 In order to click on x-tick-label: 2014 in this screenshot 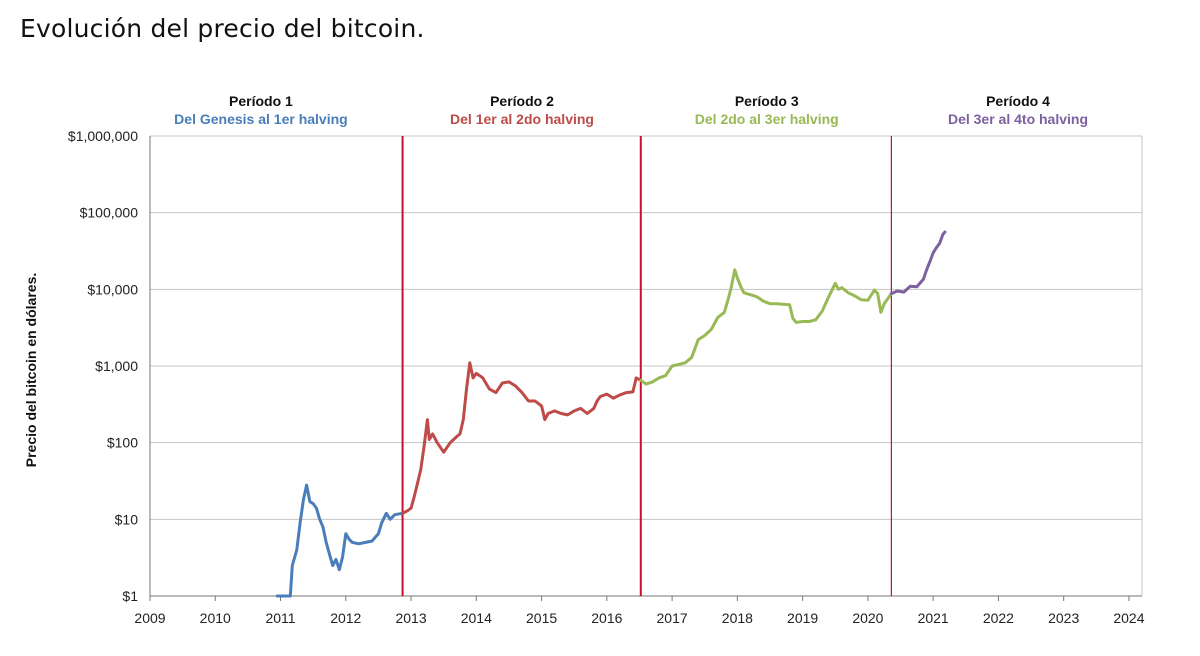, I will do `click(476, 618)`.